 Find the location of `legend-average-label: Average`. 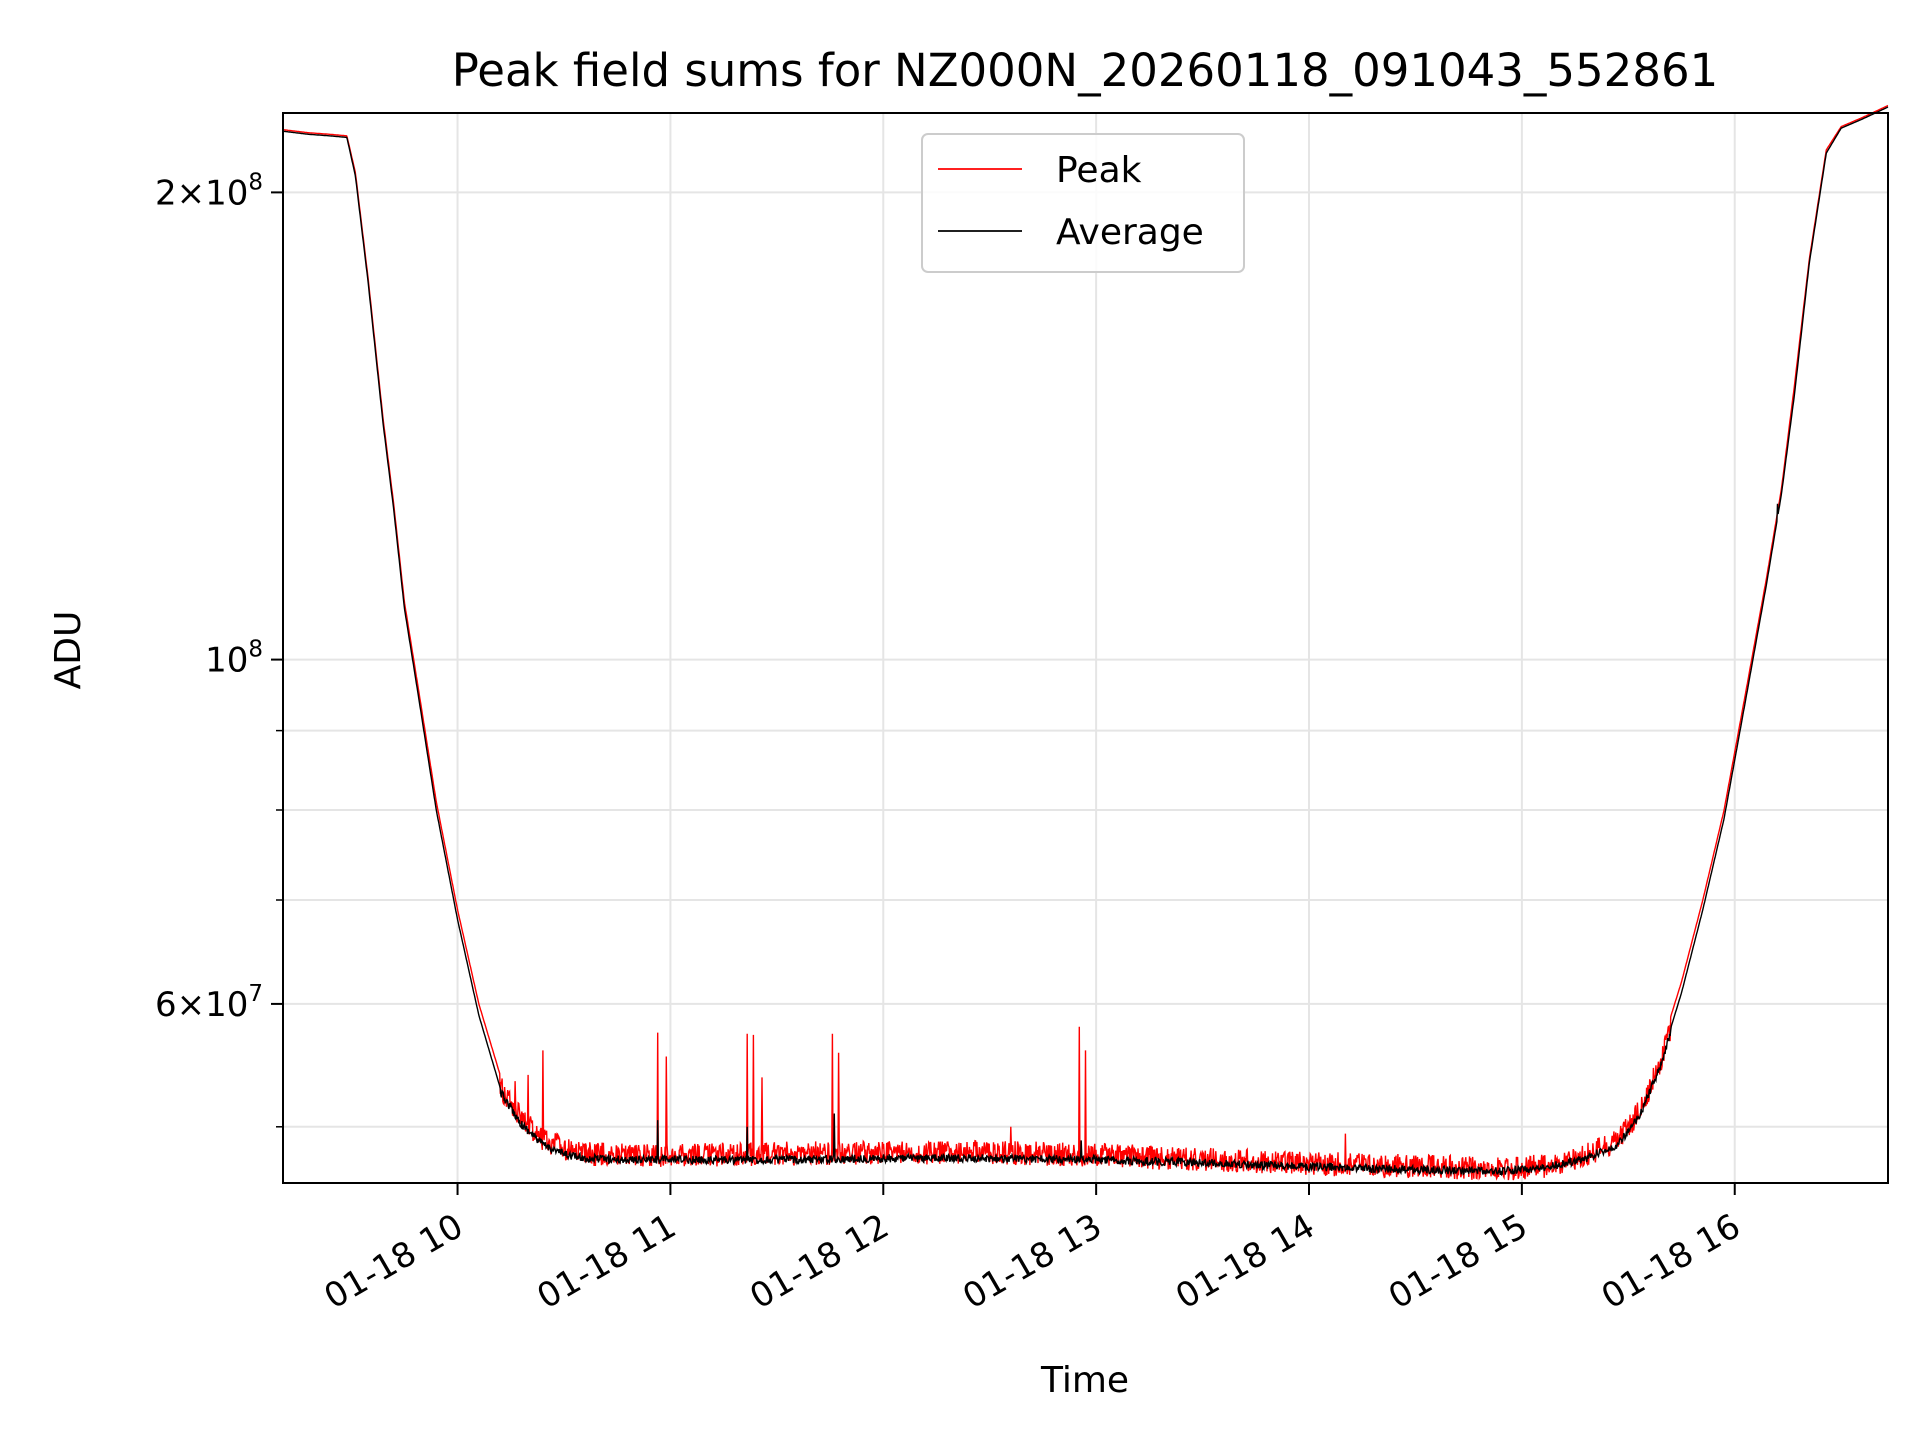

legend-average-label: Average is located at coordinates (1130, 232).